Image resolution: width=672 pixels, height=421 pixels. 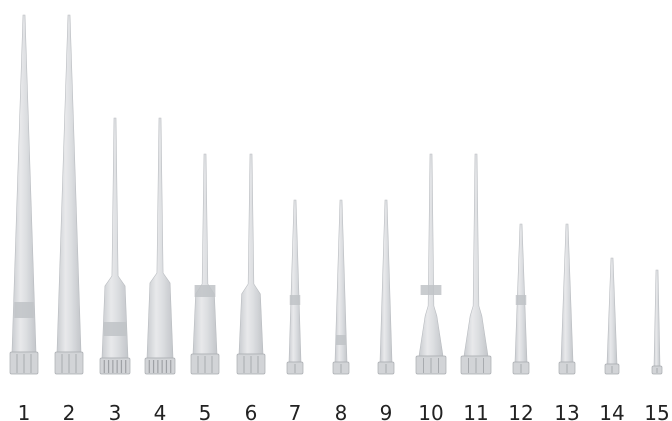 I want to click on tip-number-label: 1, so click(x=24, y=411).